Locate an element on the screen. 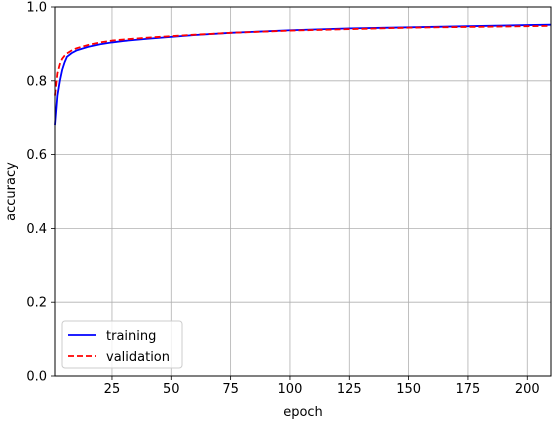  y-tick-label-0.6: 0.6 is located at coordinates (36, 155).